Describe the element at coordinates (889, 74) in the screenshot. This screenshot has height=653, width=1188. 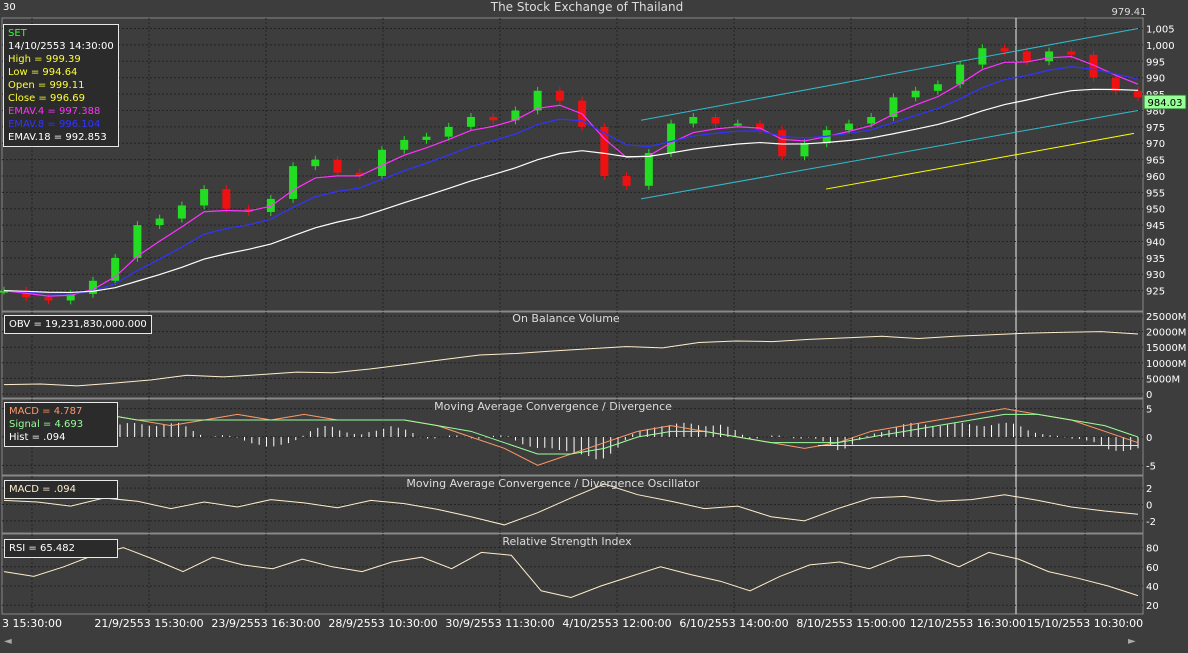
I see `channel-upper` at that location.